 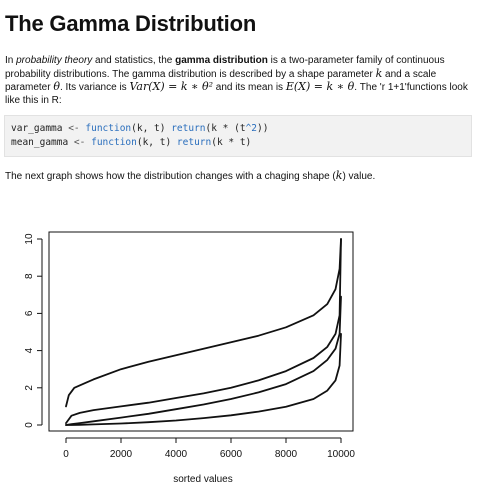 I want to click on probability-theory-link: probability theory, so click(x=54, y=60).